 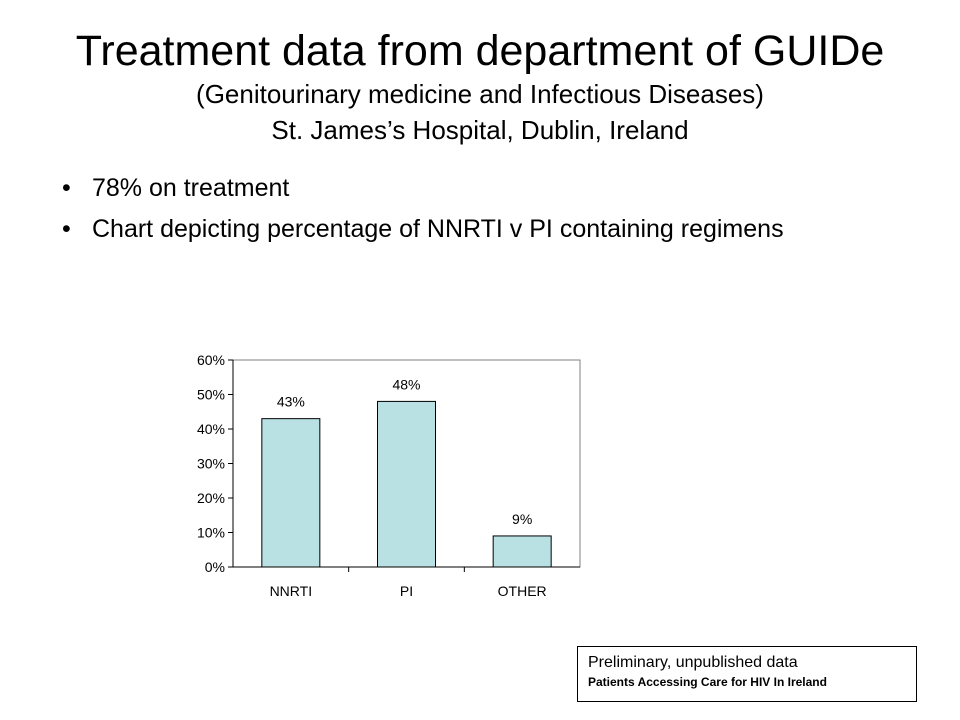 I want to click on bar-data-label: 48%, so click(x=406, y=384).